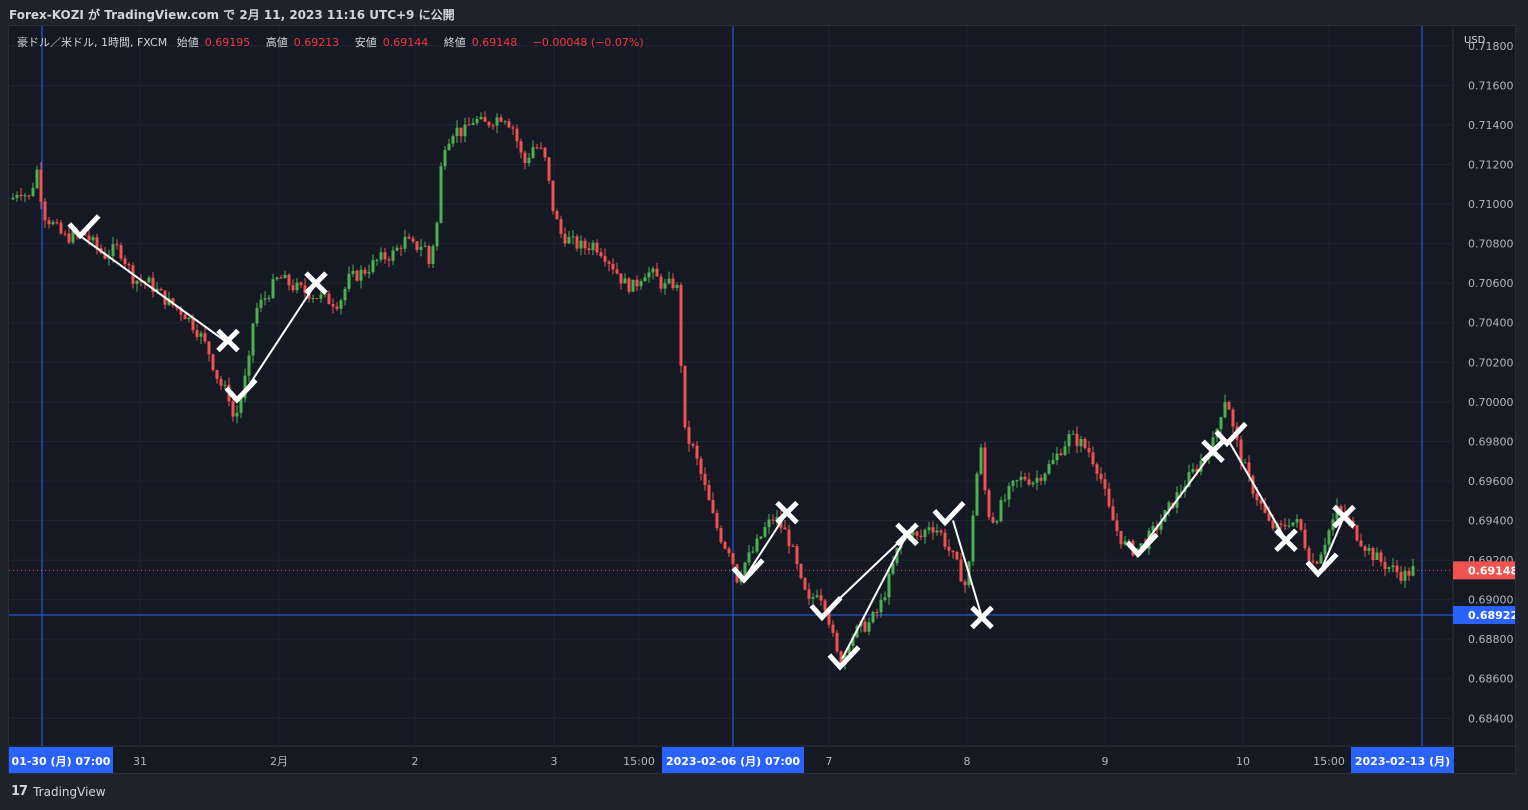 This screenshot has height=810, width=1528. What do you see at coordinates (1484, 615) in the screenshot?
I see `crosshair-price-tag` at bounding box center [1484, 615].